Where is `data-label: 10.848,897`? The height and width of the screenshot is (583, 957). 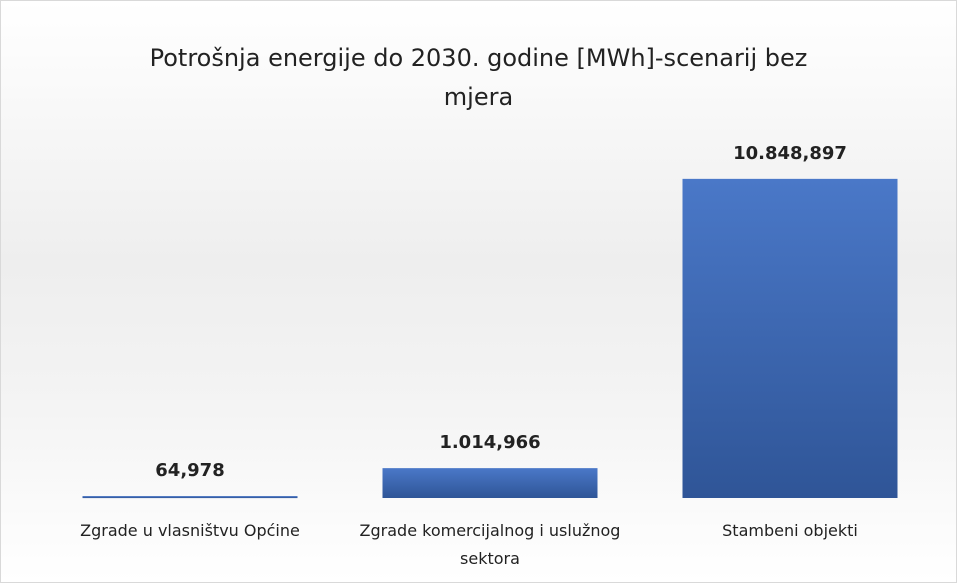
data-label: 10.848,897 is located at coordinates (790, 153).